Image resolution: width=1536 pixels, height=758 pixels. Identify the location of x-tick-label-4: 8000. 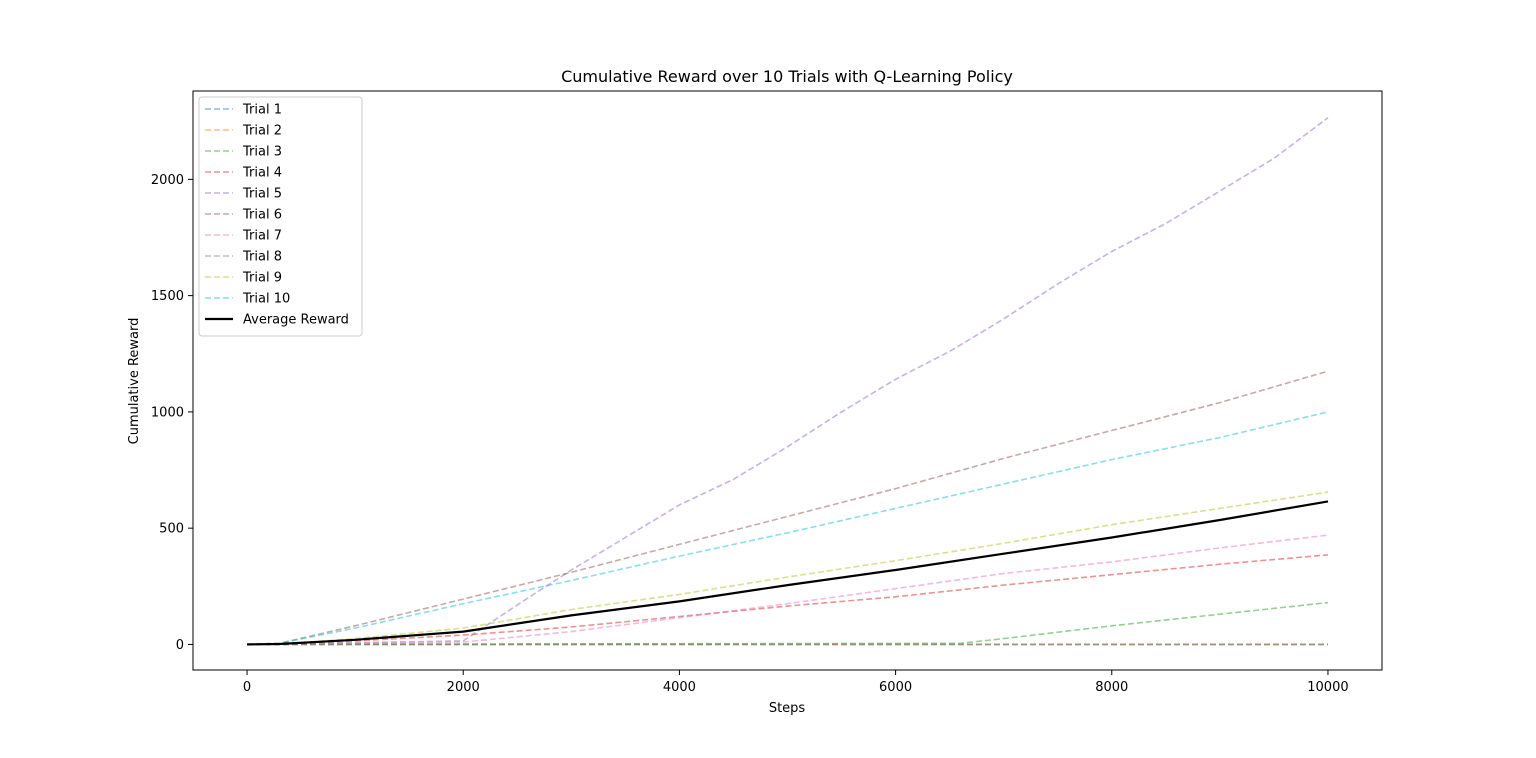
(1111, 687).